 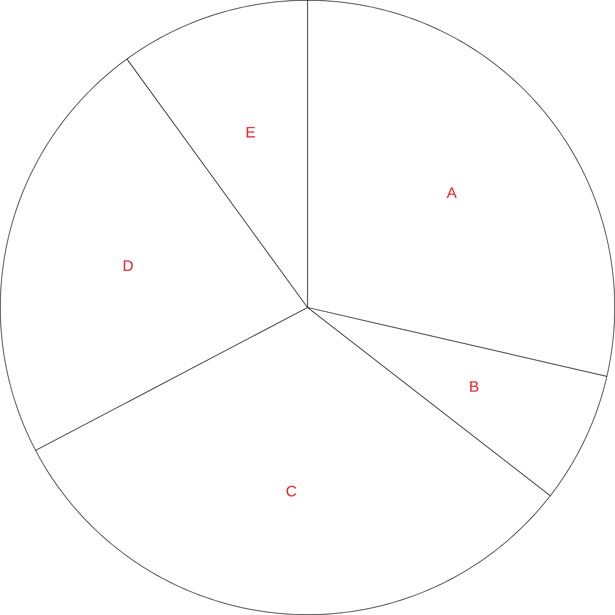 What do you see at coordinates (451, 192) in the screenshot?
I see `slice-label: A` at bounding box center [451, 192].